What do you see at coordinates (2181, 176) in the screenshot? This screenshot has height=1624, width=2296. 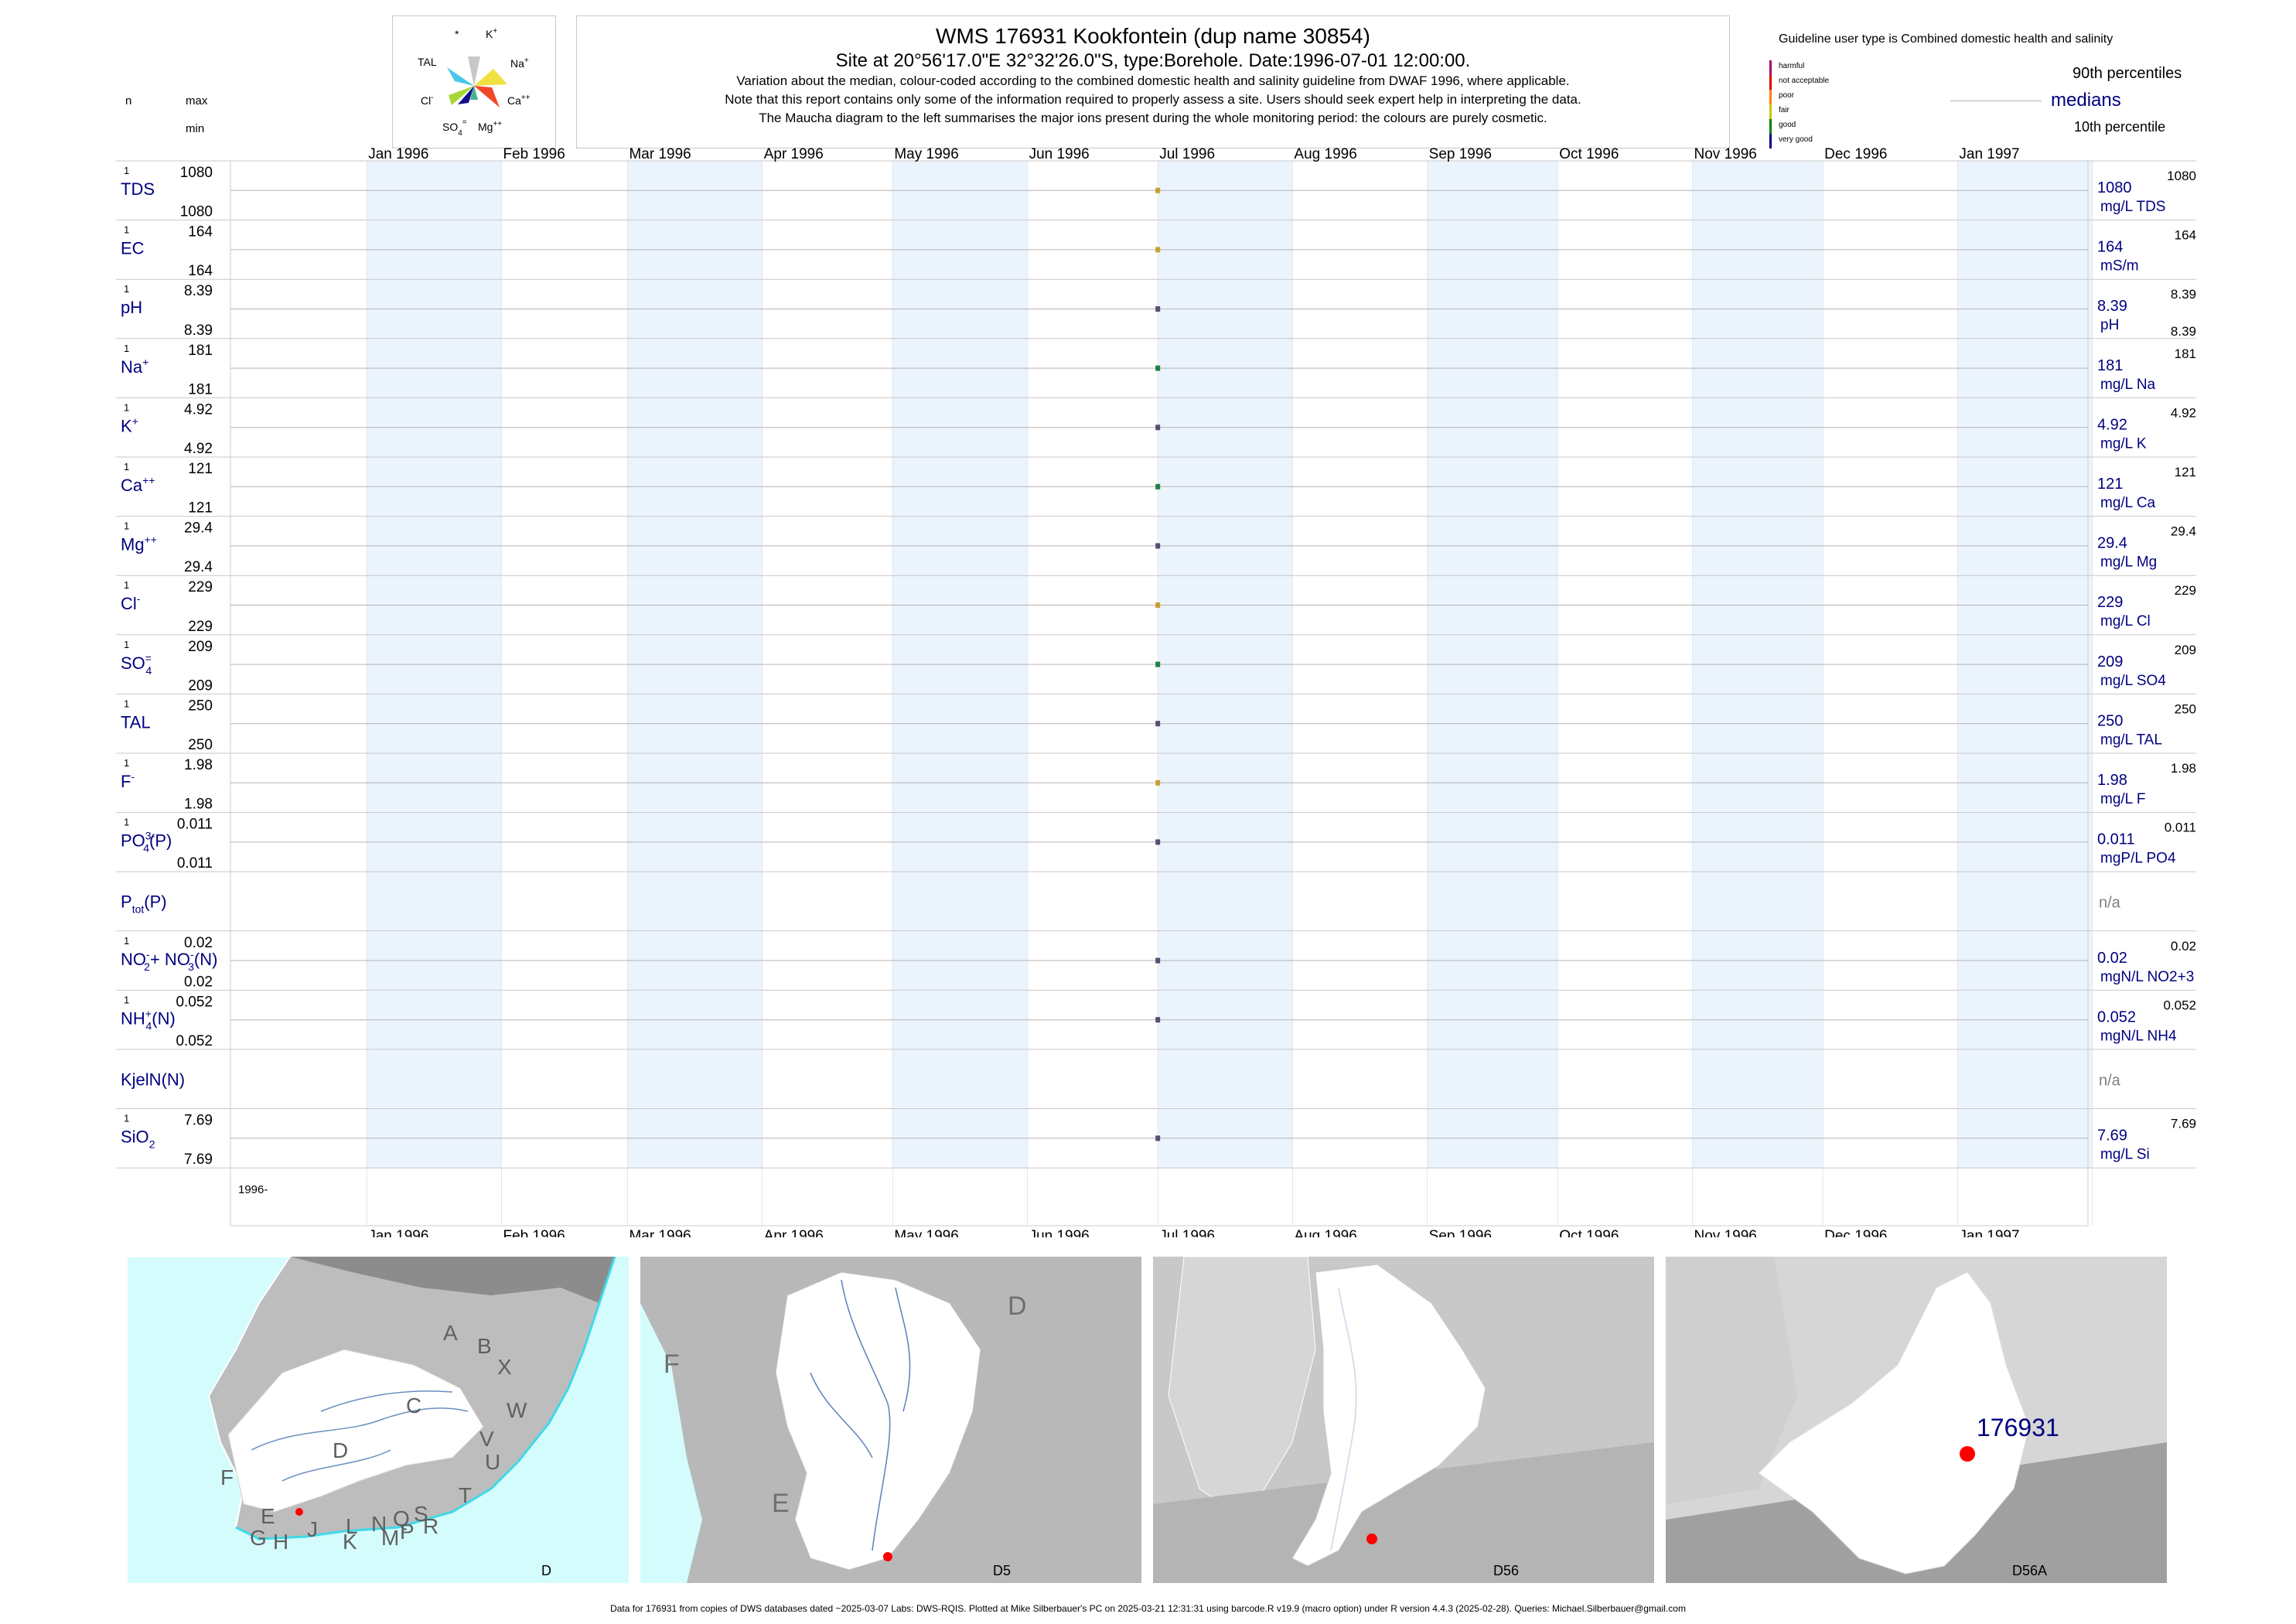 I see `row-p90: 1080` at bounding box center [2181, 176].